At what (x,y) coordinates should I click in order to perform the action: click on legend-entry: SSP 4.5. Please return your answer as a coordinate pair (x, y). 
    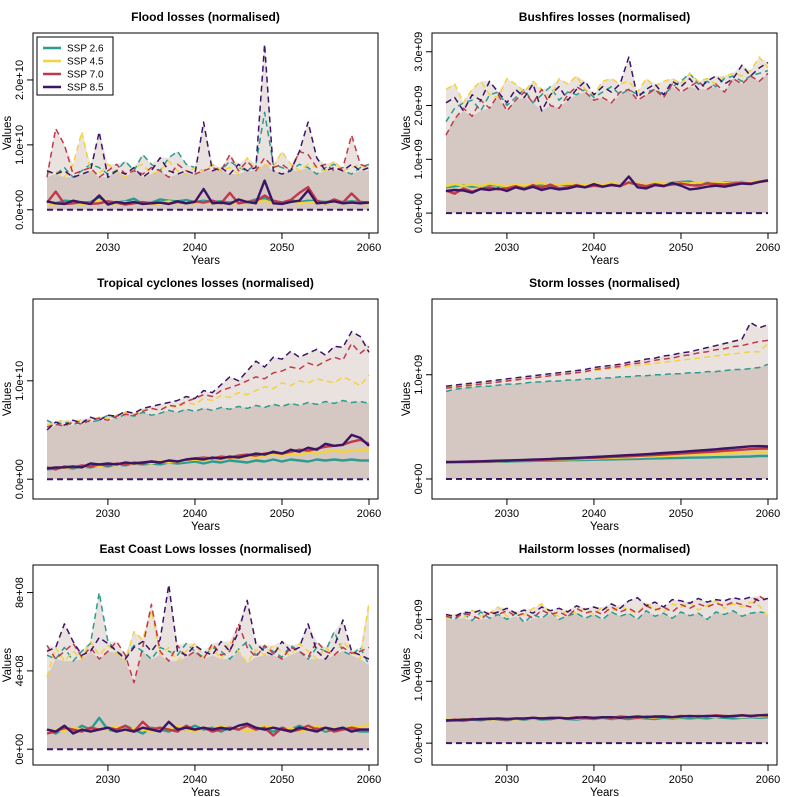
    Looking at the image, I should click on (85, 62).